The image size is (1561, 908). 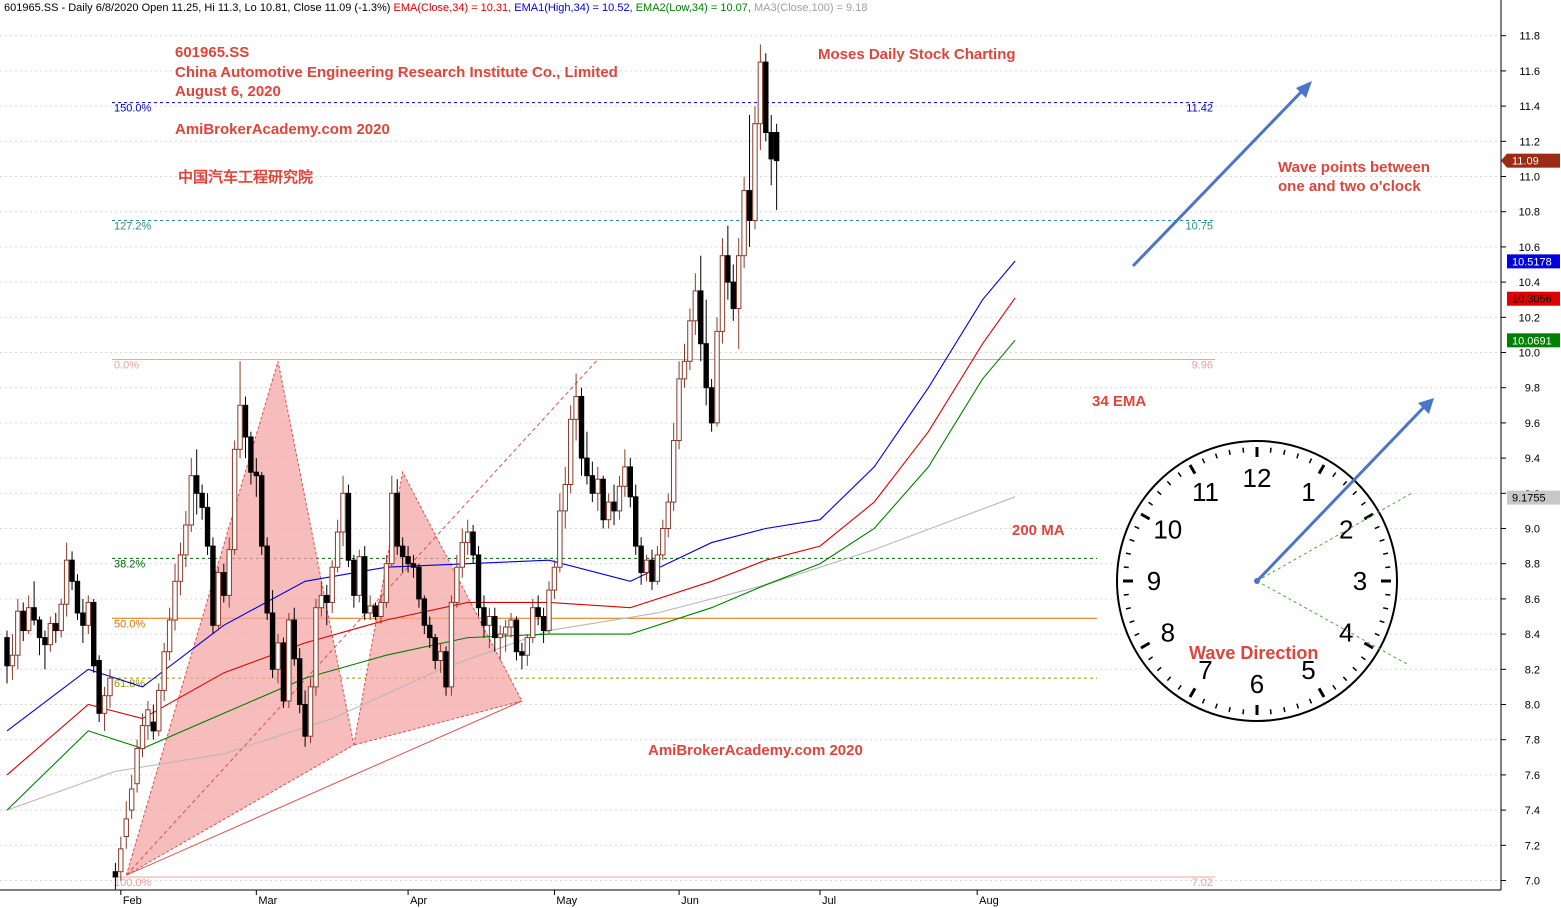 I want to click on fib-label: 38.2%, so click(x=129, y=564).